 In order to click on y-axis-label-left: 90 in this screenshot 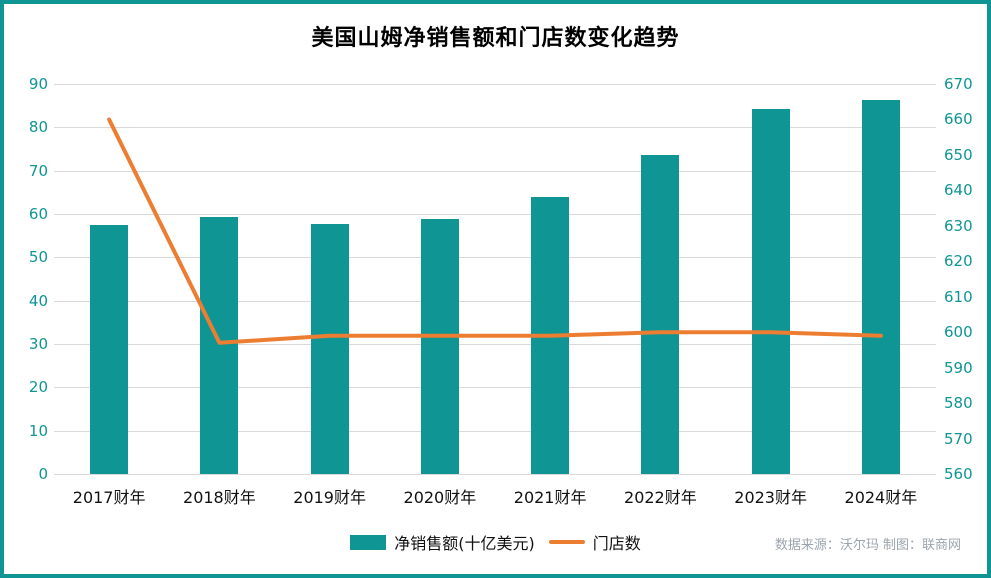, I will do `click(38, 84)`.